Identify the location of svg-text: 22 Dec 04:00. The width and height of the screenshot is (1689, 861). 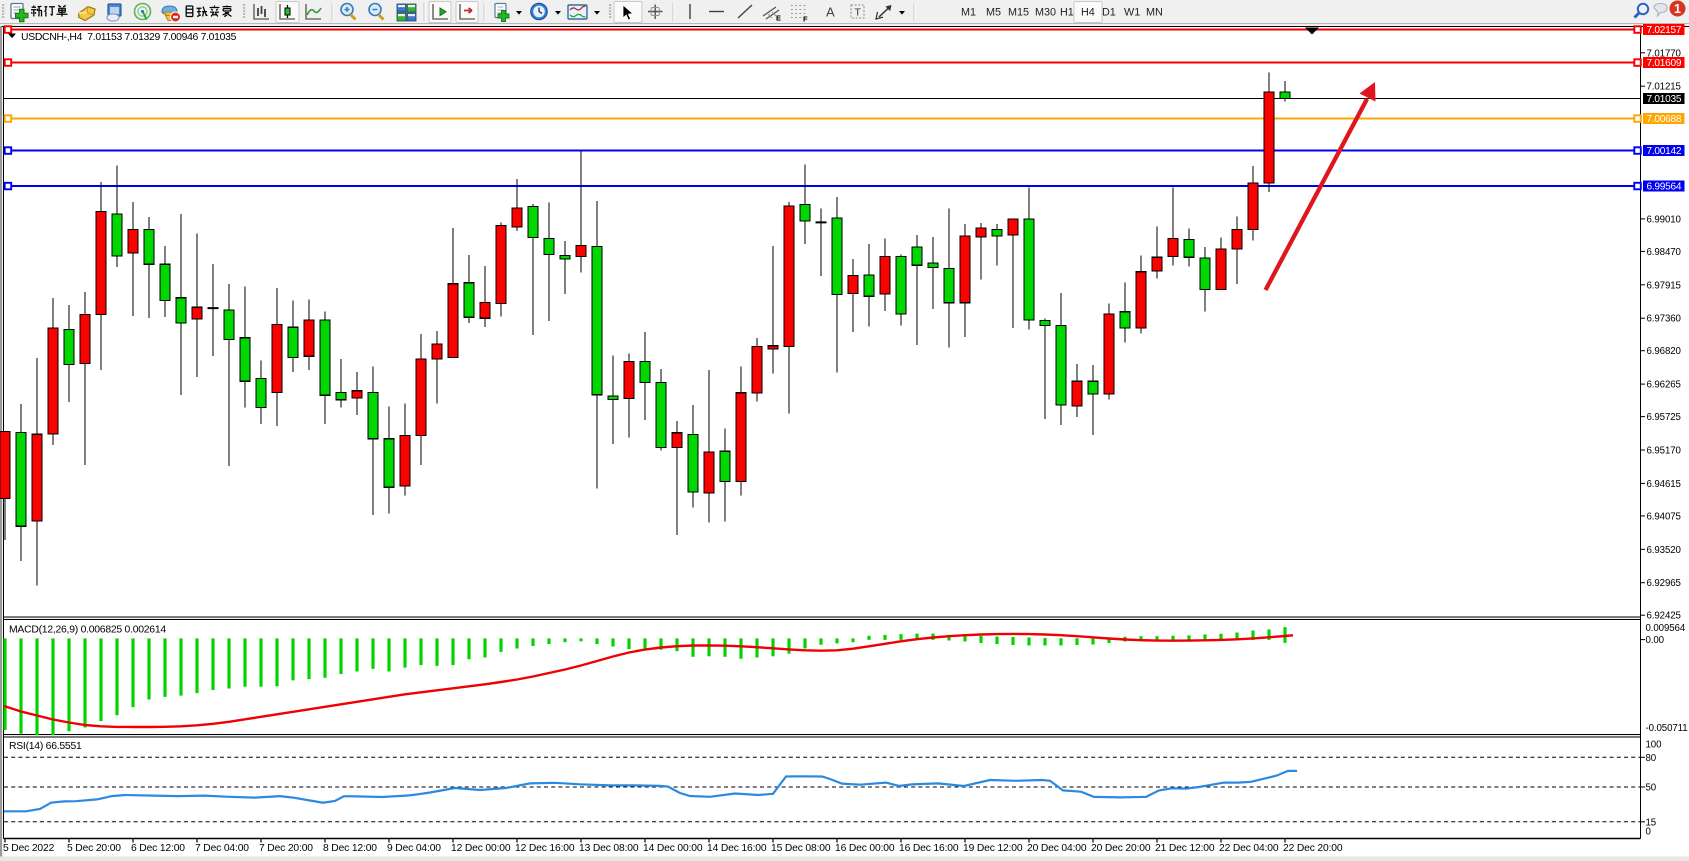
(1249, 848).